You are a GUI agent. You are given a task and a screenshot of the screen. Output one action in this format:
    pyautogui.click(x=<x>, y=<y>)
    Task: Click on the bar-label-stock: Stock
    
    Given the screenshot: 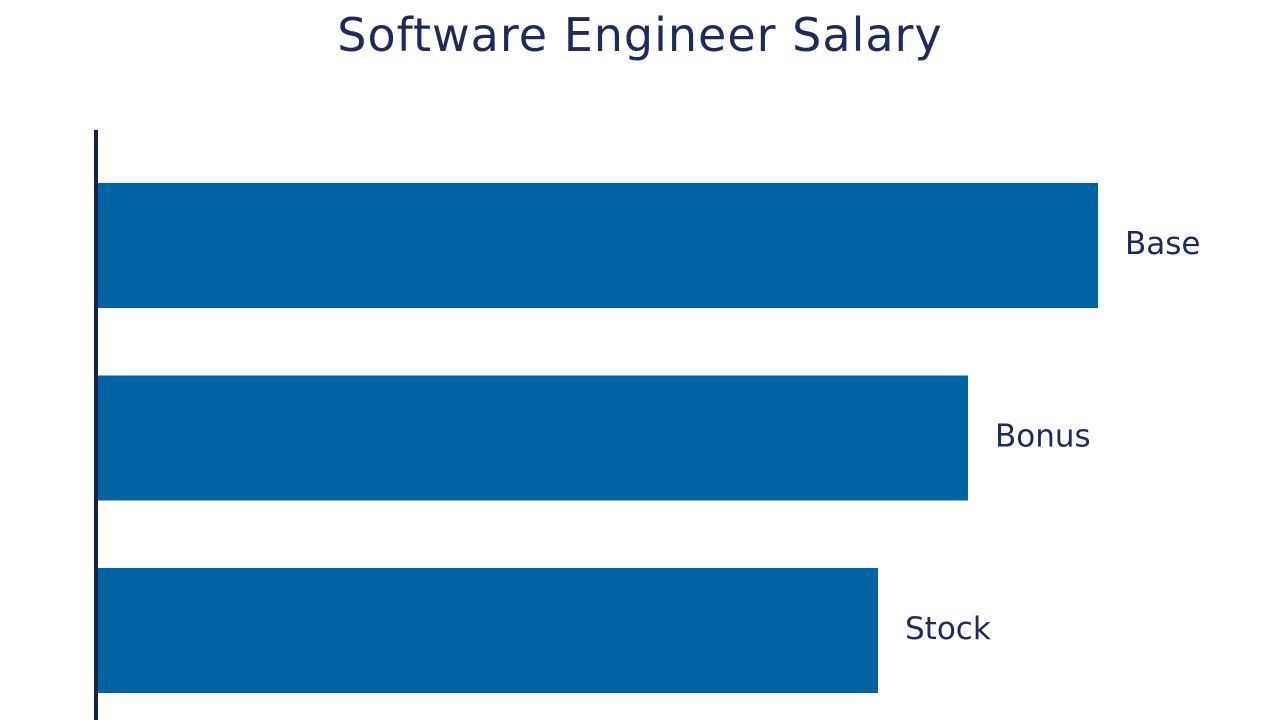 What is the action you would take?
    pyautogui.click(x=948, y=629)
    